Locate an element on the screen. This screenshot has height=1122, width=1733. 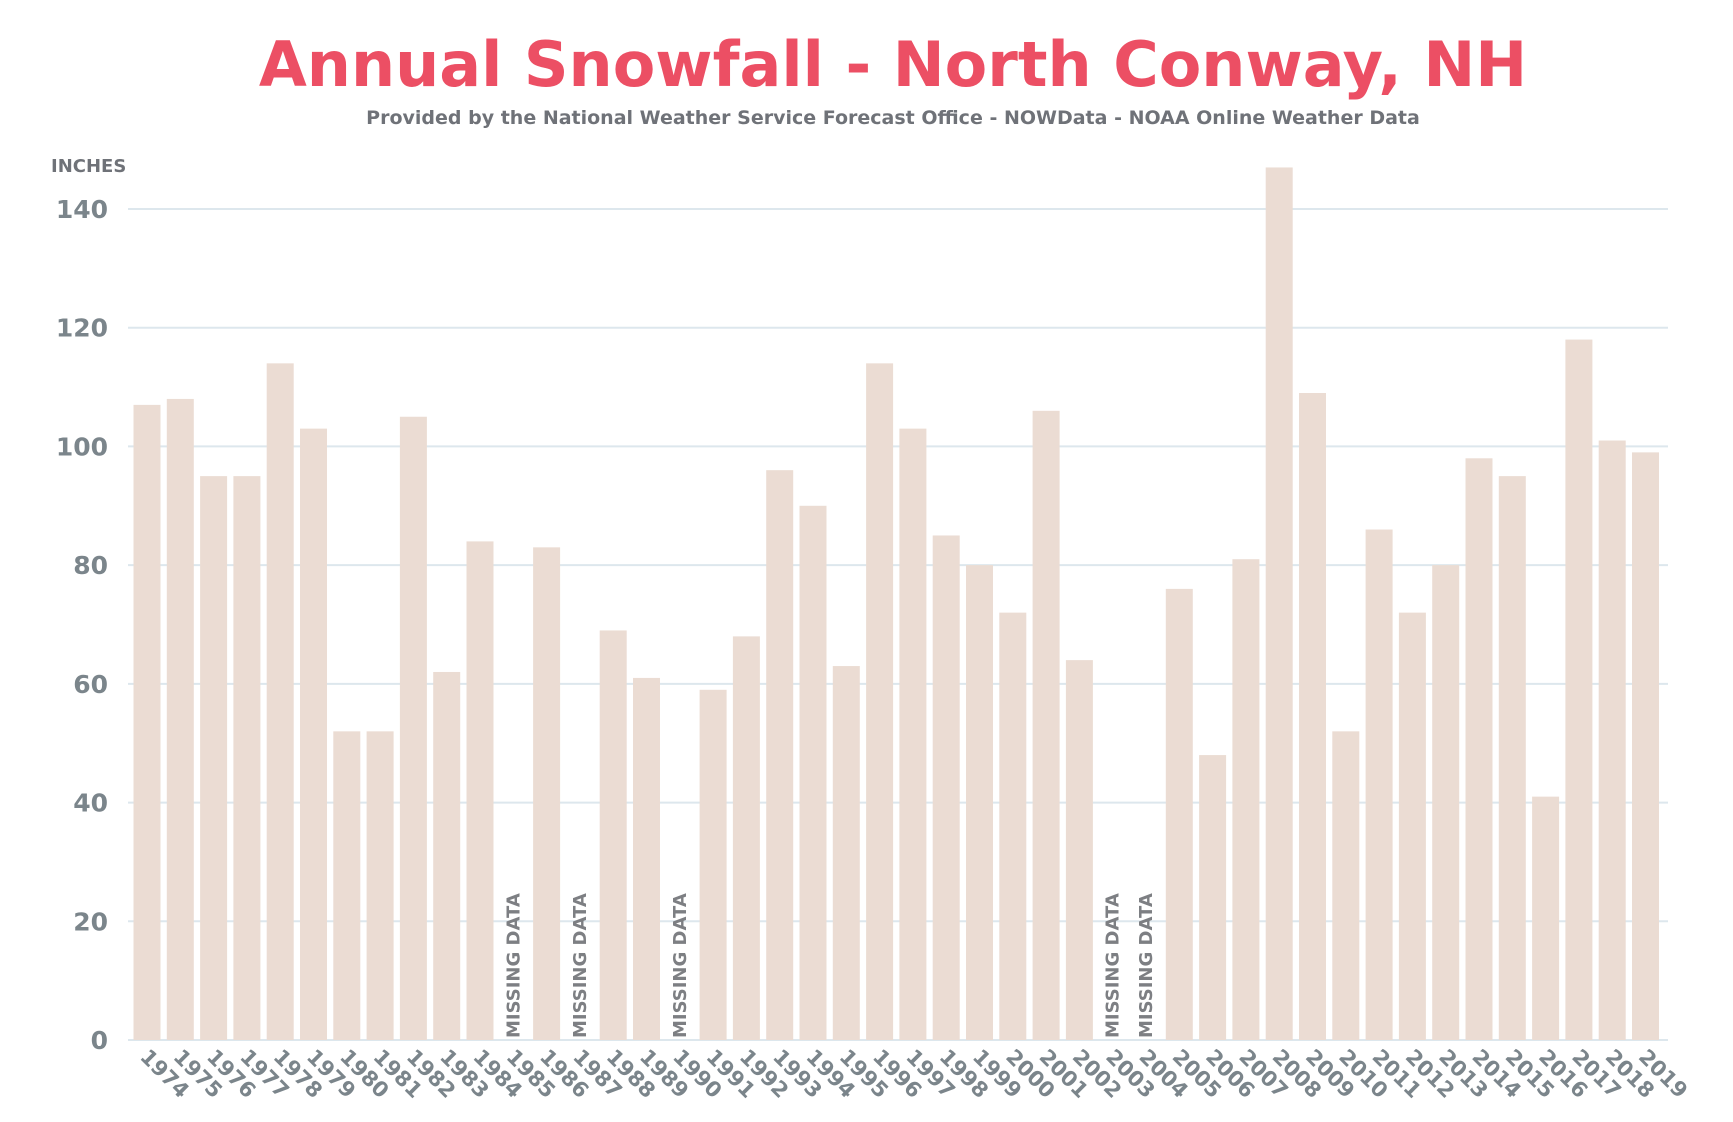
y-tick-label: 120 is located at coordinates (82, 328).